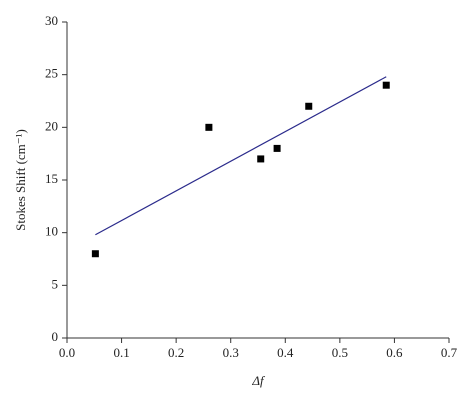 The width and height of the screenshot is (474, 405). I want to click on y-tick-label: 10, so click(51, 231).